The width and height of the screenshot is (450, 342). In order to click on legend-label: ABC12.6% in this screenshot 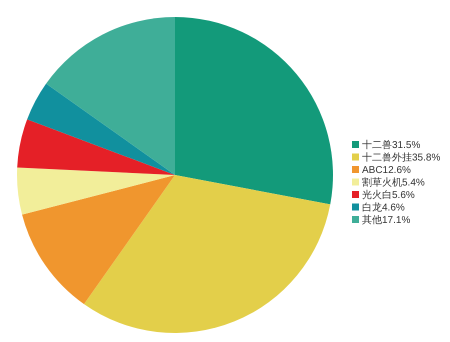, I will do `click(387, 170)`.